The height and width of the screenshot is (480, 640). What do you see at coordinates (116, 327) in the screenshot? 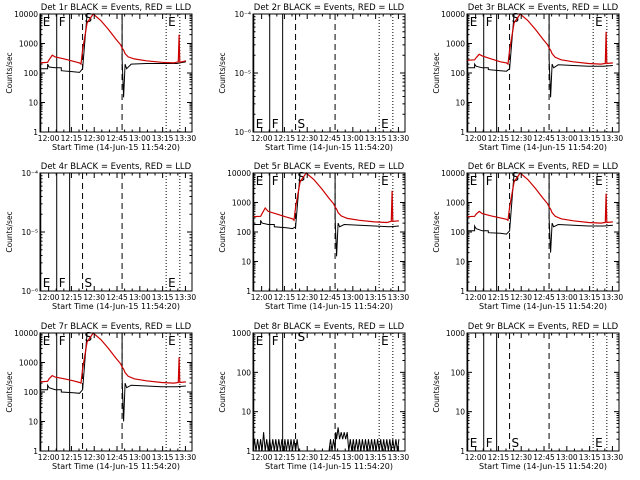
I see `panel-title: Det 7r BLACK = Events, RED = LLD` at bounding box center [116, 327].